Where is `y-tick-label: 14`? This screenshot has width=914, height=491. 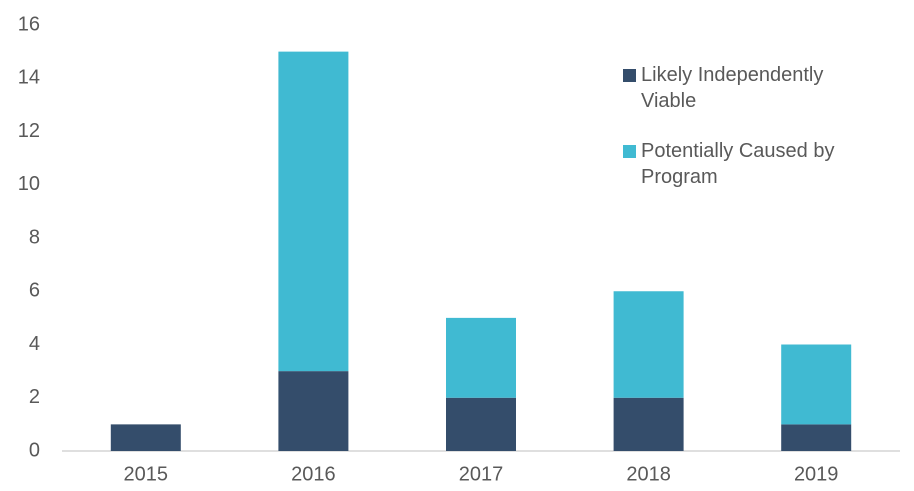 y-tick-label: 14 is located at coordinates (29, 78).